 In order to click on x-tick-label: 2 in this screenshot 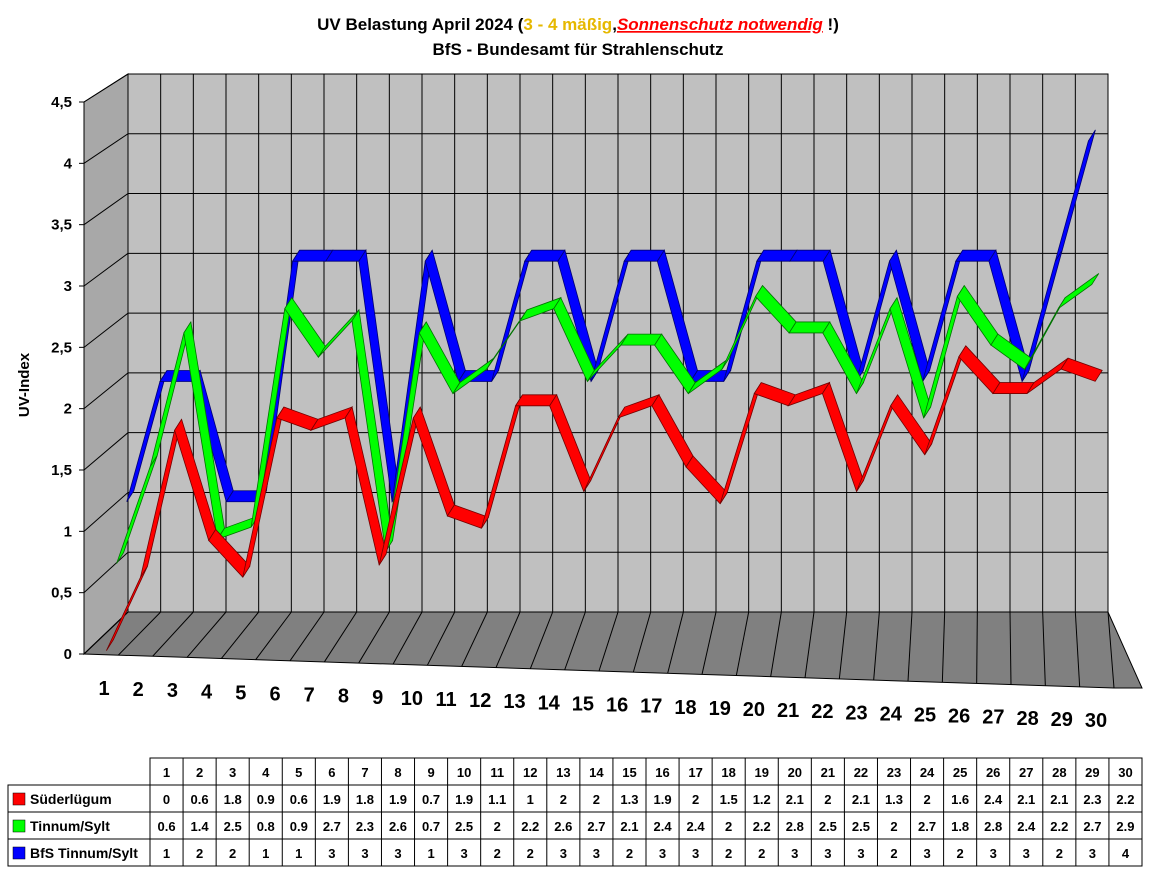, I will do `click(138, 690)`.